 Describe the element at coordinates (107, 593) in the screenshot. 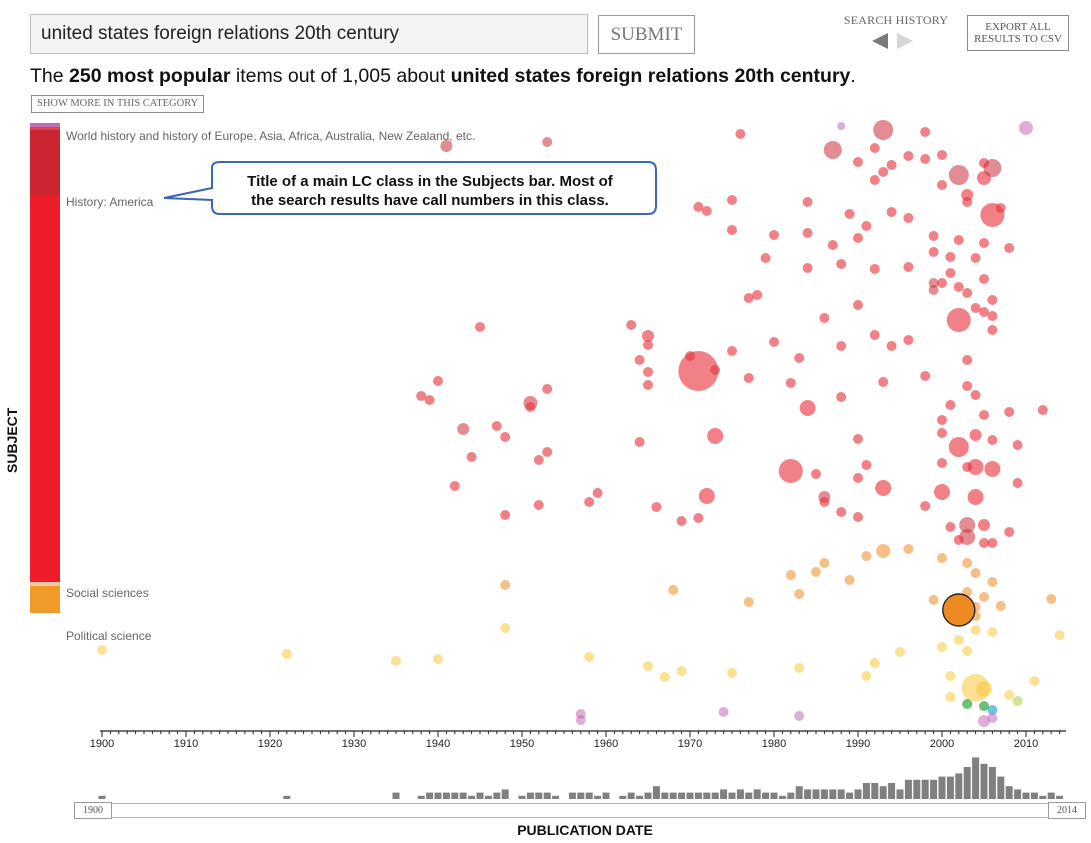

I see `subject-label-social-sciences: Social sciences` at that location.